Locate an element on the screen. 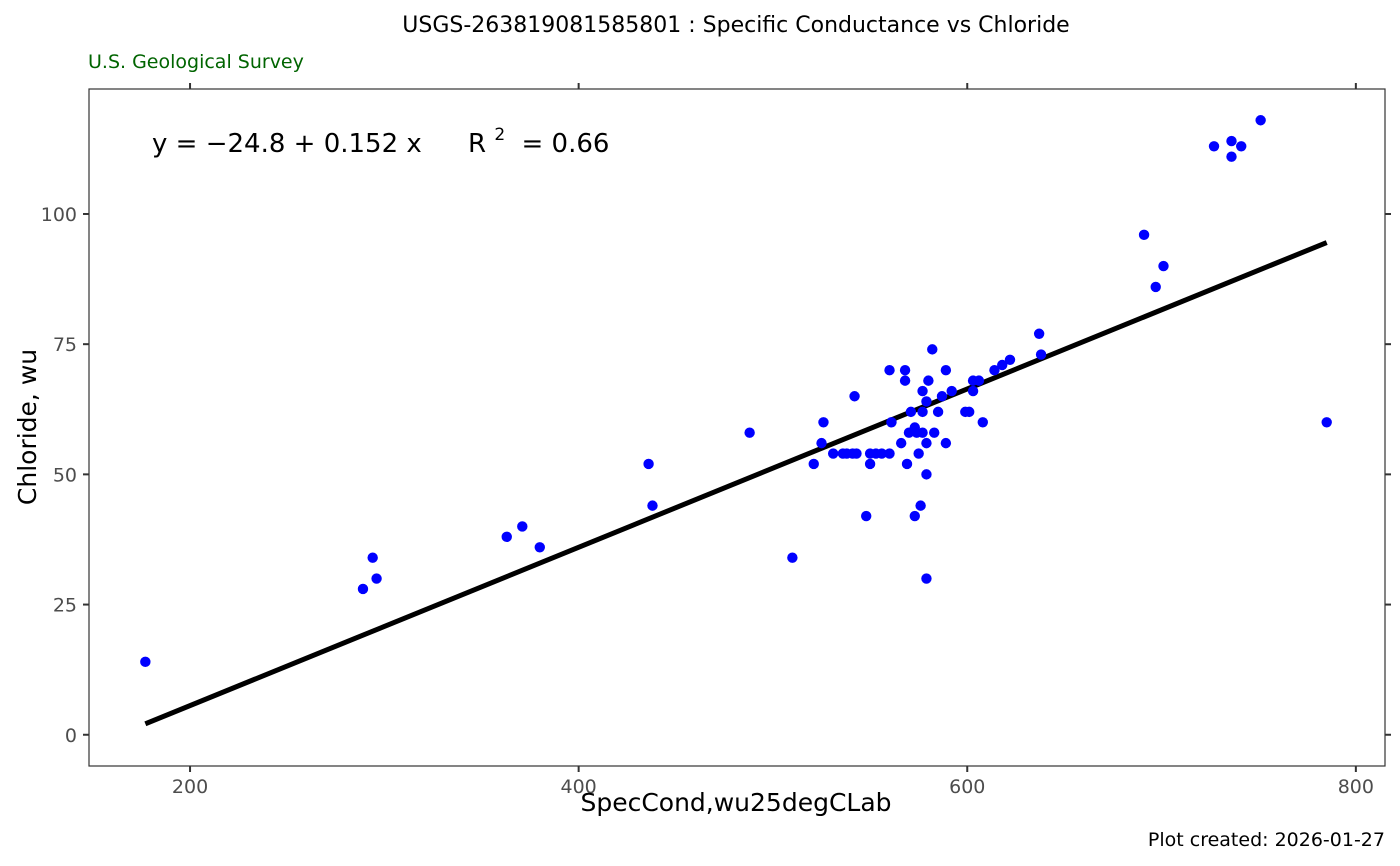 This screenshot has height=866, width=1400. x-tick-label: 200 is located at coordinates (190, 787).